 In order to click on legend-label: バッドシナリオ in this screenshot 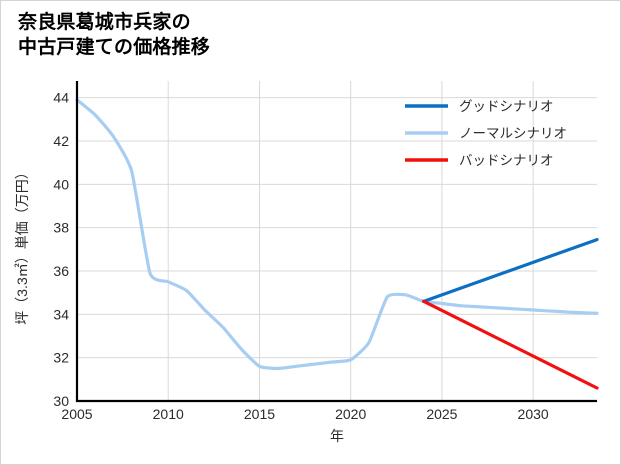, I will do `click(506, 160)`.